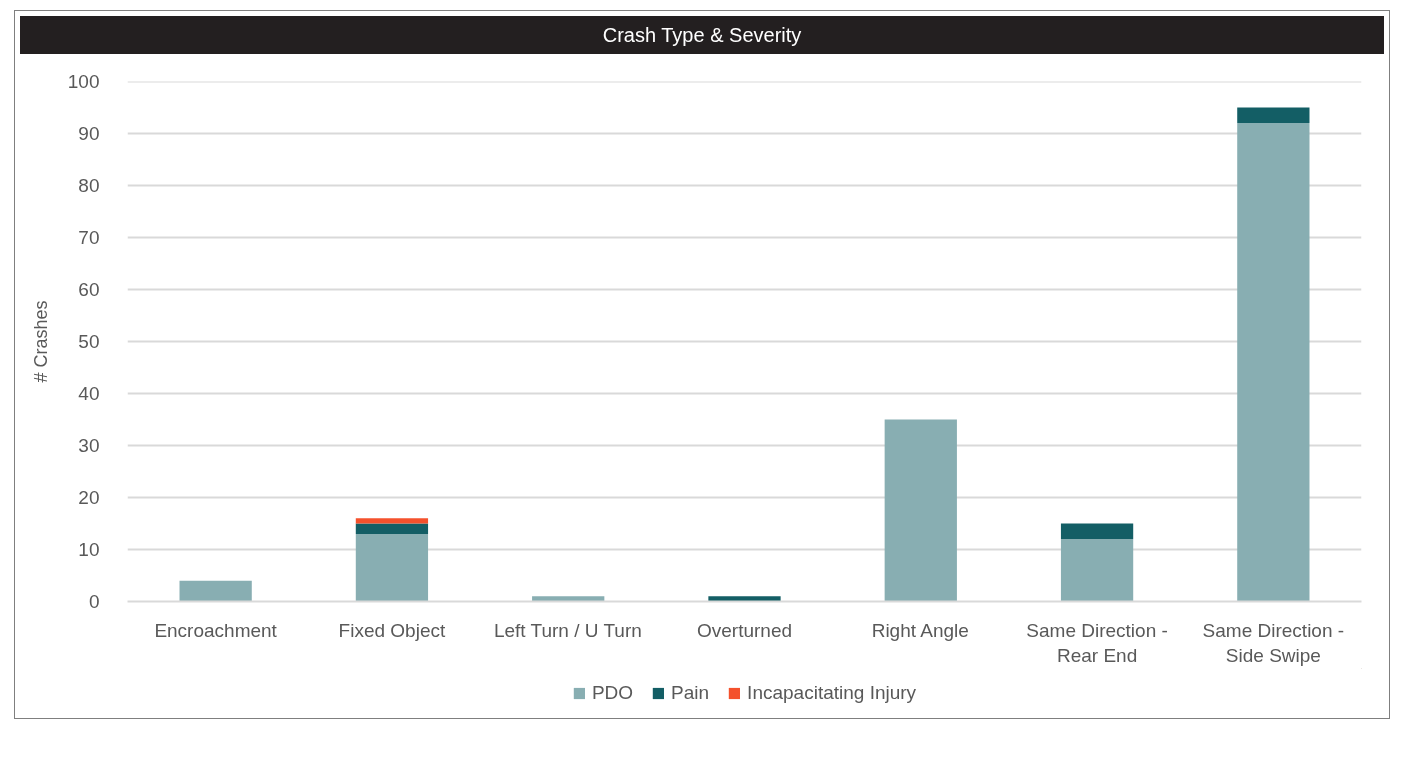 This screenshot has height=760, width=1401. I want to click on x-tick-label: Encroachment, so click(216, 630).